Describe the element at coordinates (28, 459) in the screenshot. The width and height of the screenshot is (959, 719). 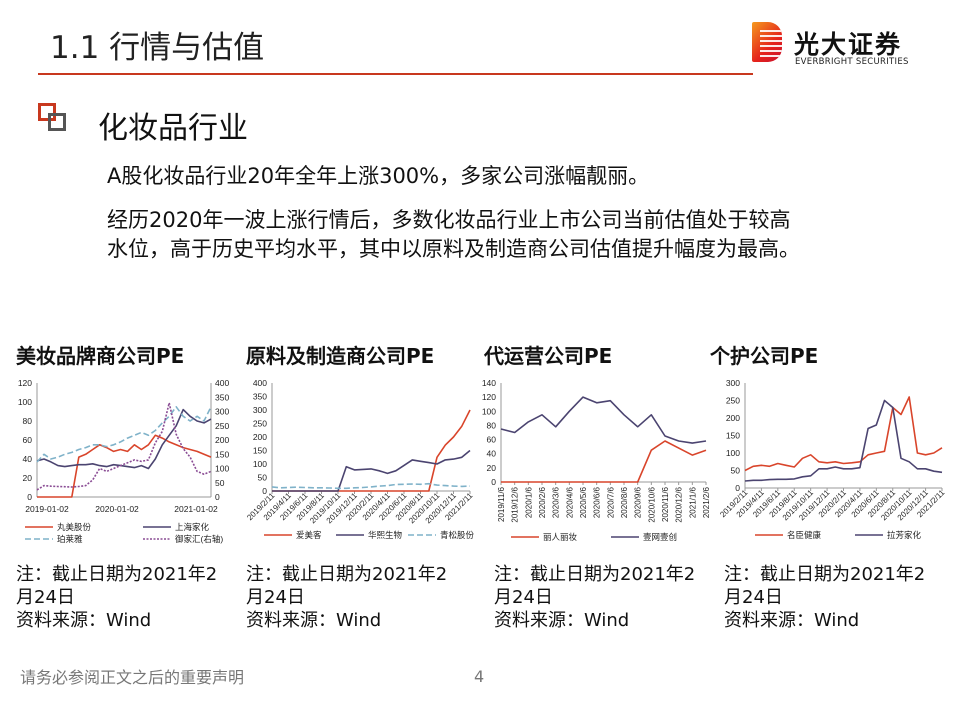
I see `y-tick-label: 40` at that location.